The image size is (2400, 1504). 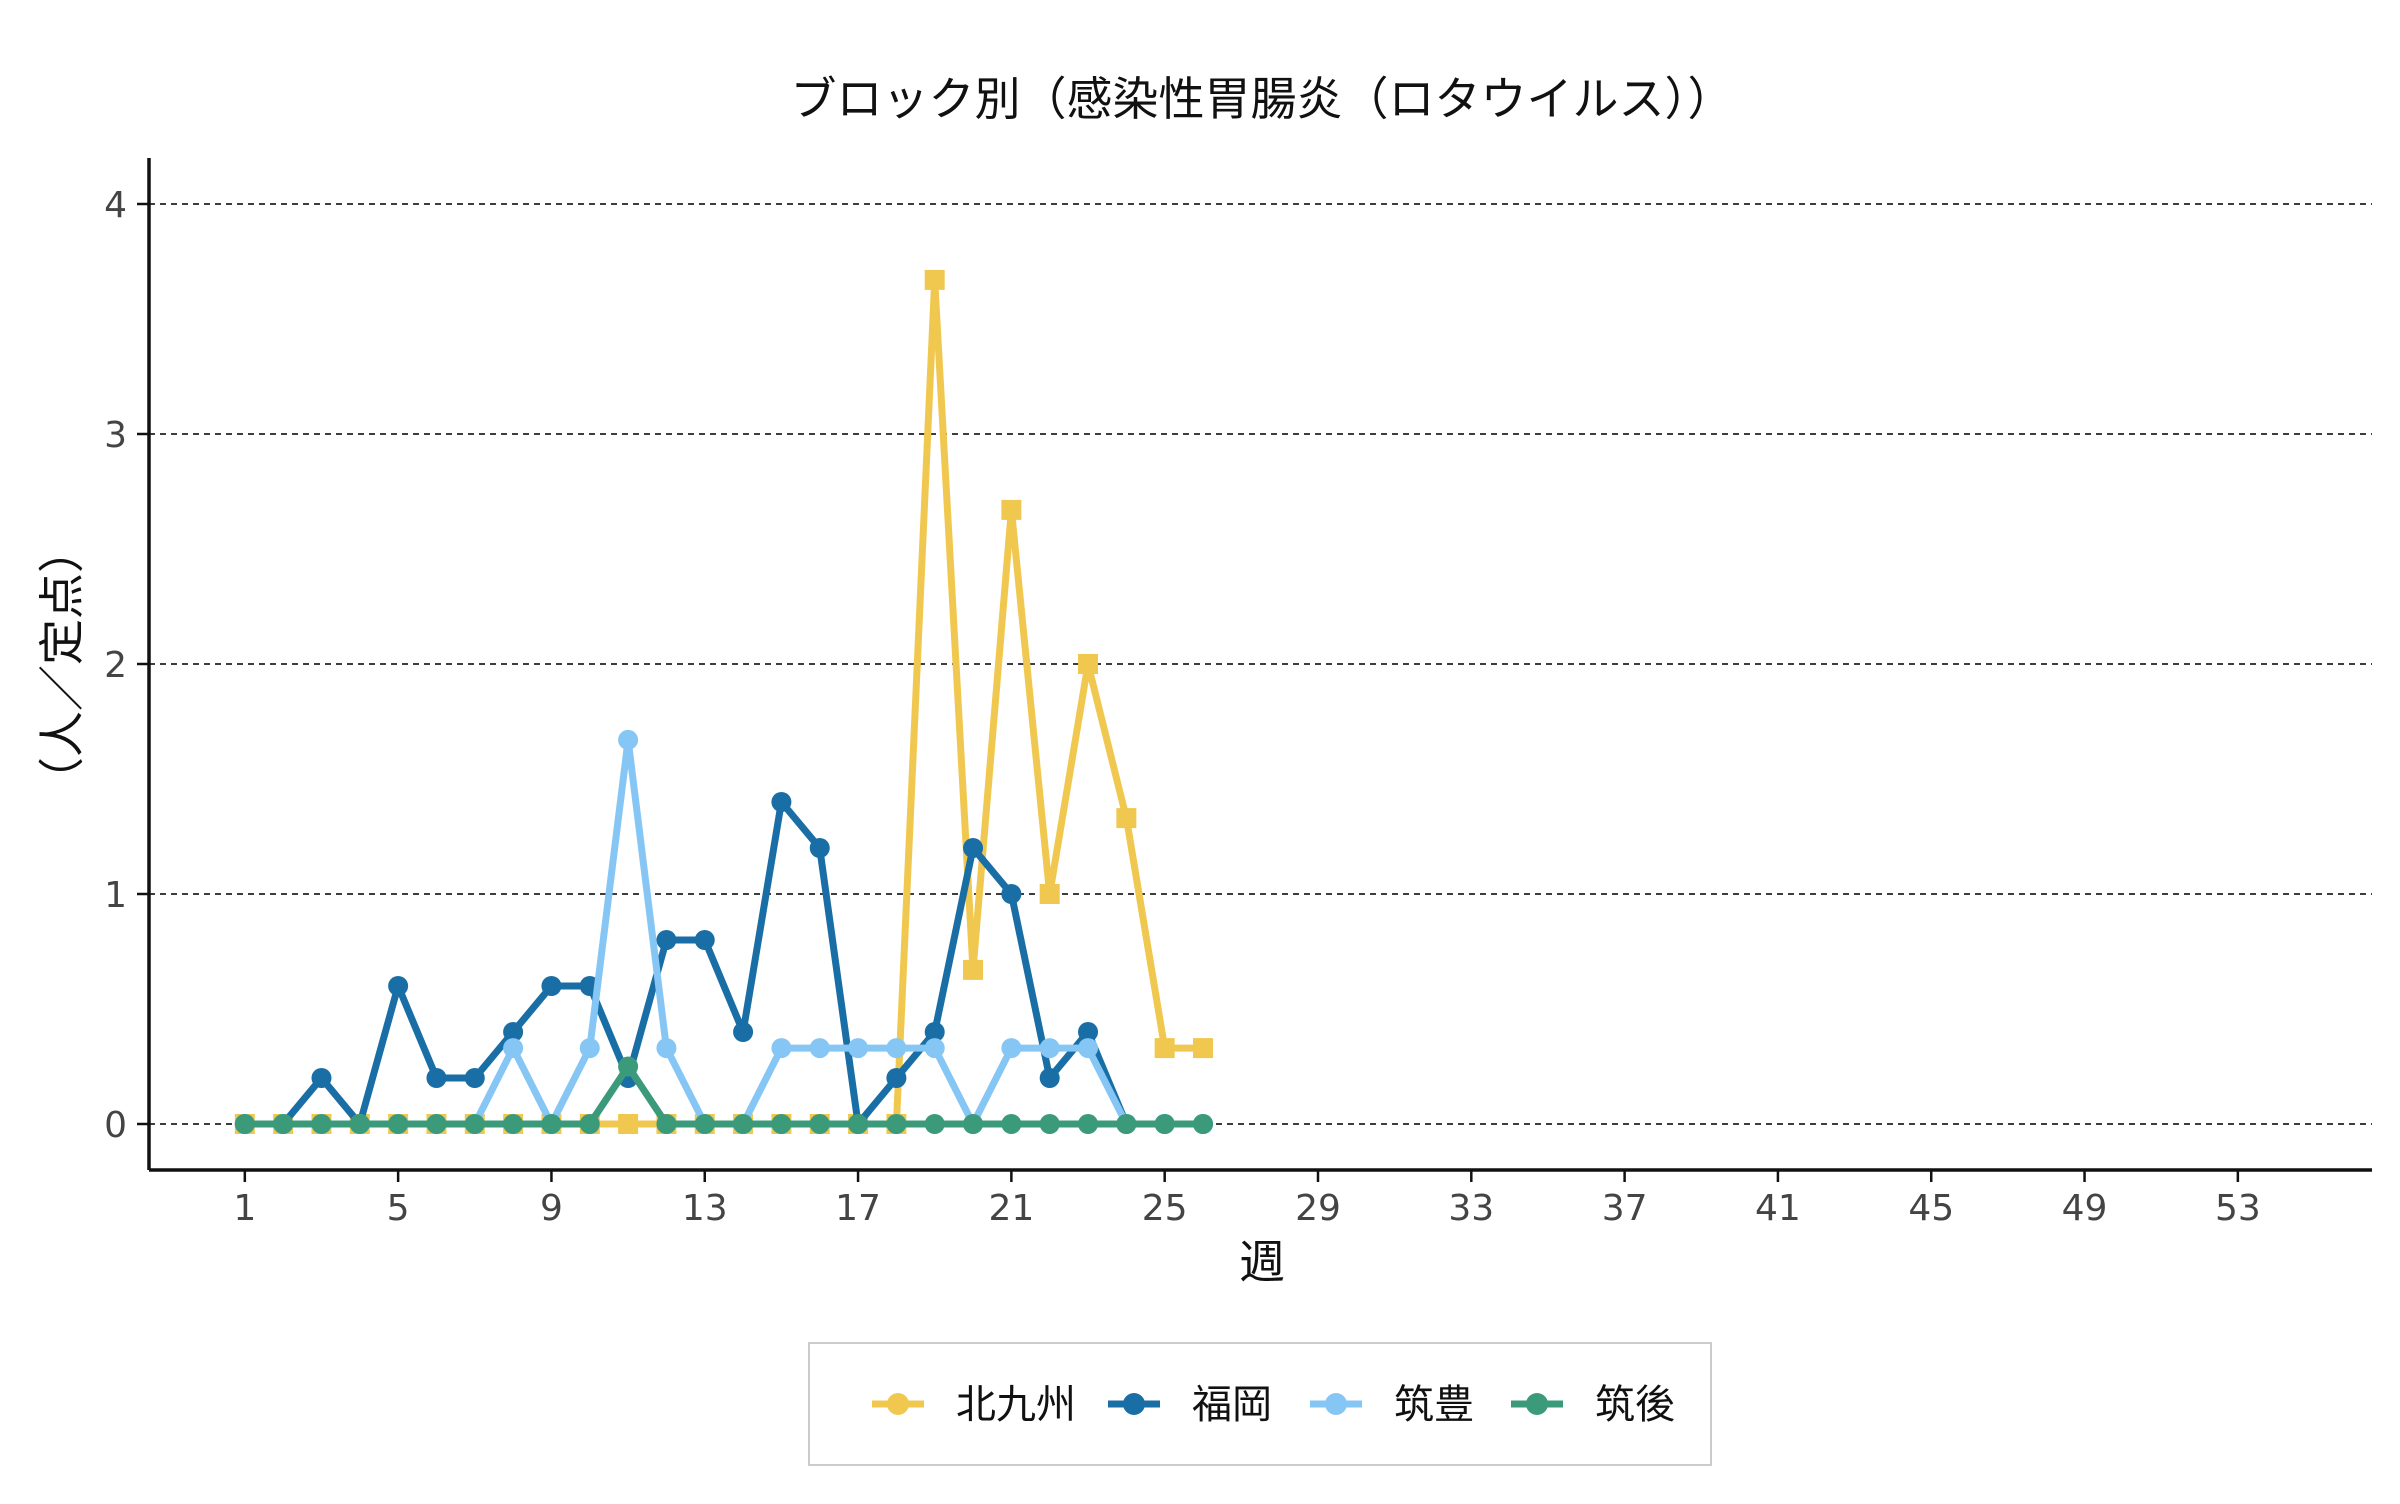 What do you see at coordinates (1931, 1208) in the screenshot?
I see `x-tick-label: 45` at bounding box center [1931, 1208].